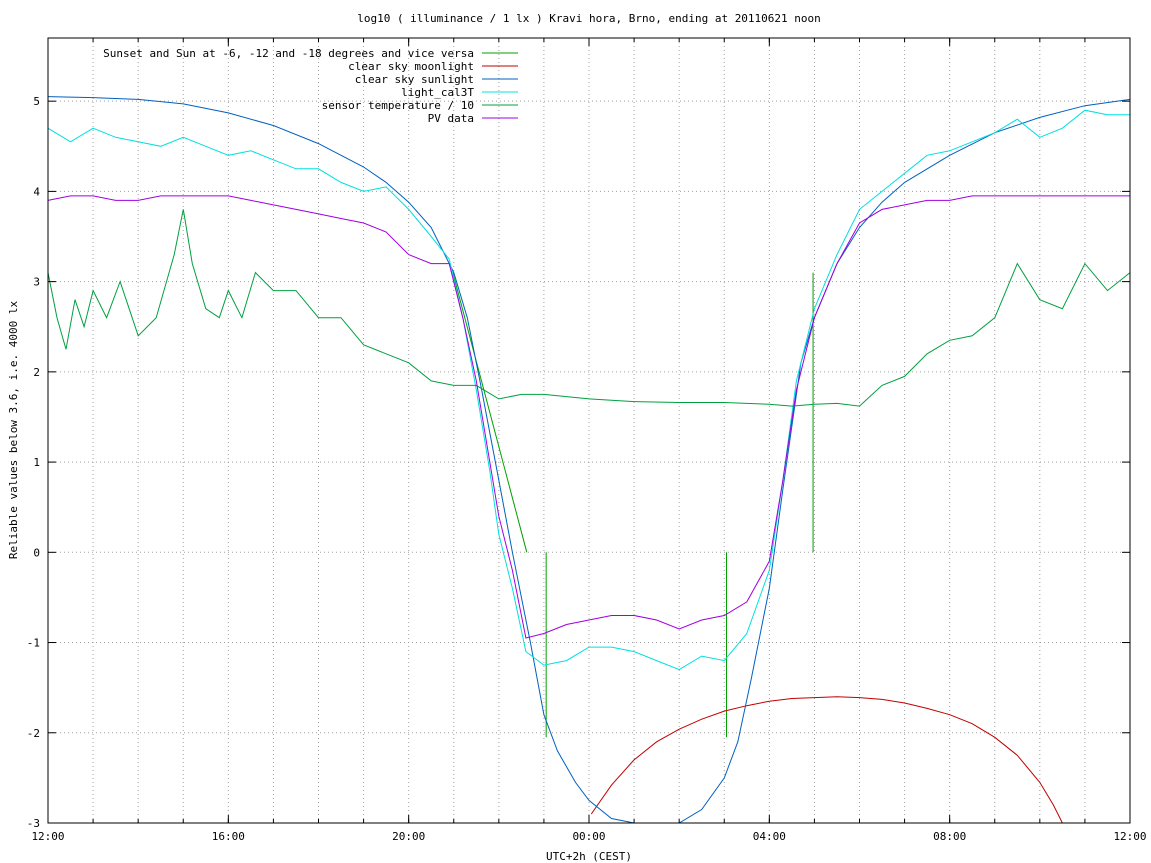 The image size is (1151, 863). What do you see at coordinates (490, 412) in the screenshot?
I see `sun-marker-line` at bounding box center [490, 412].